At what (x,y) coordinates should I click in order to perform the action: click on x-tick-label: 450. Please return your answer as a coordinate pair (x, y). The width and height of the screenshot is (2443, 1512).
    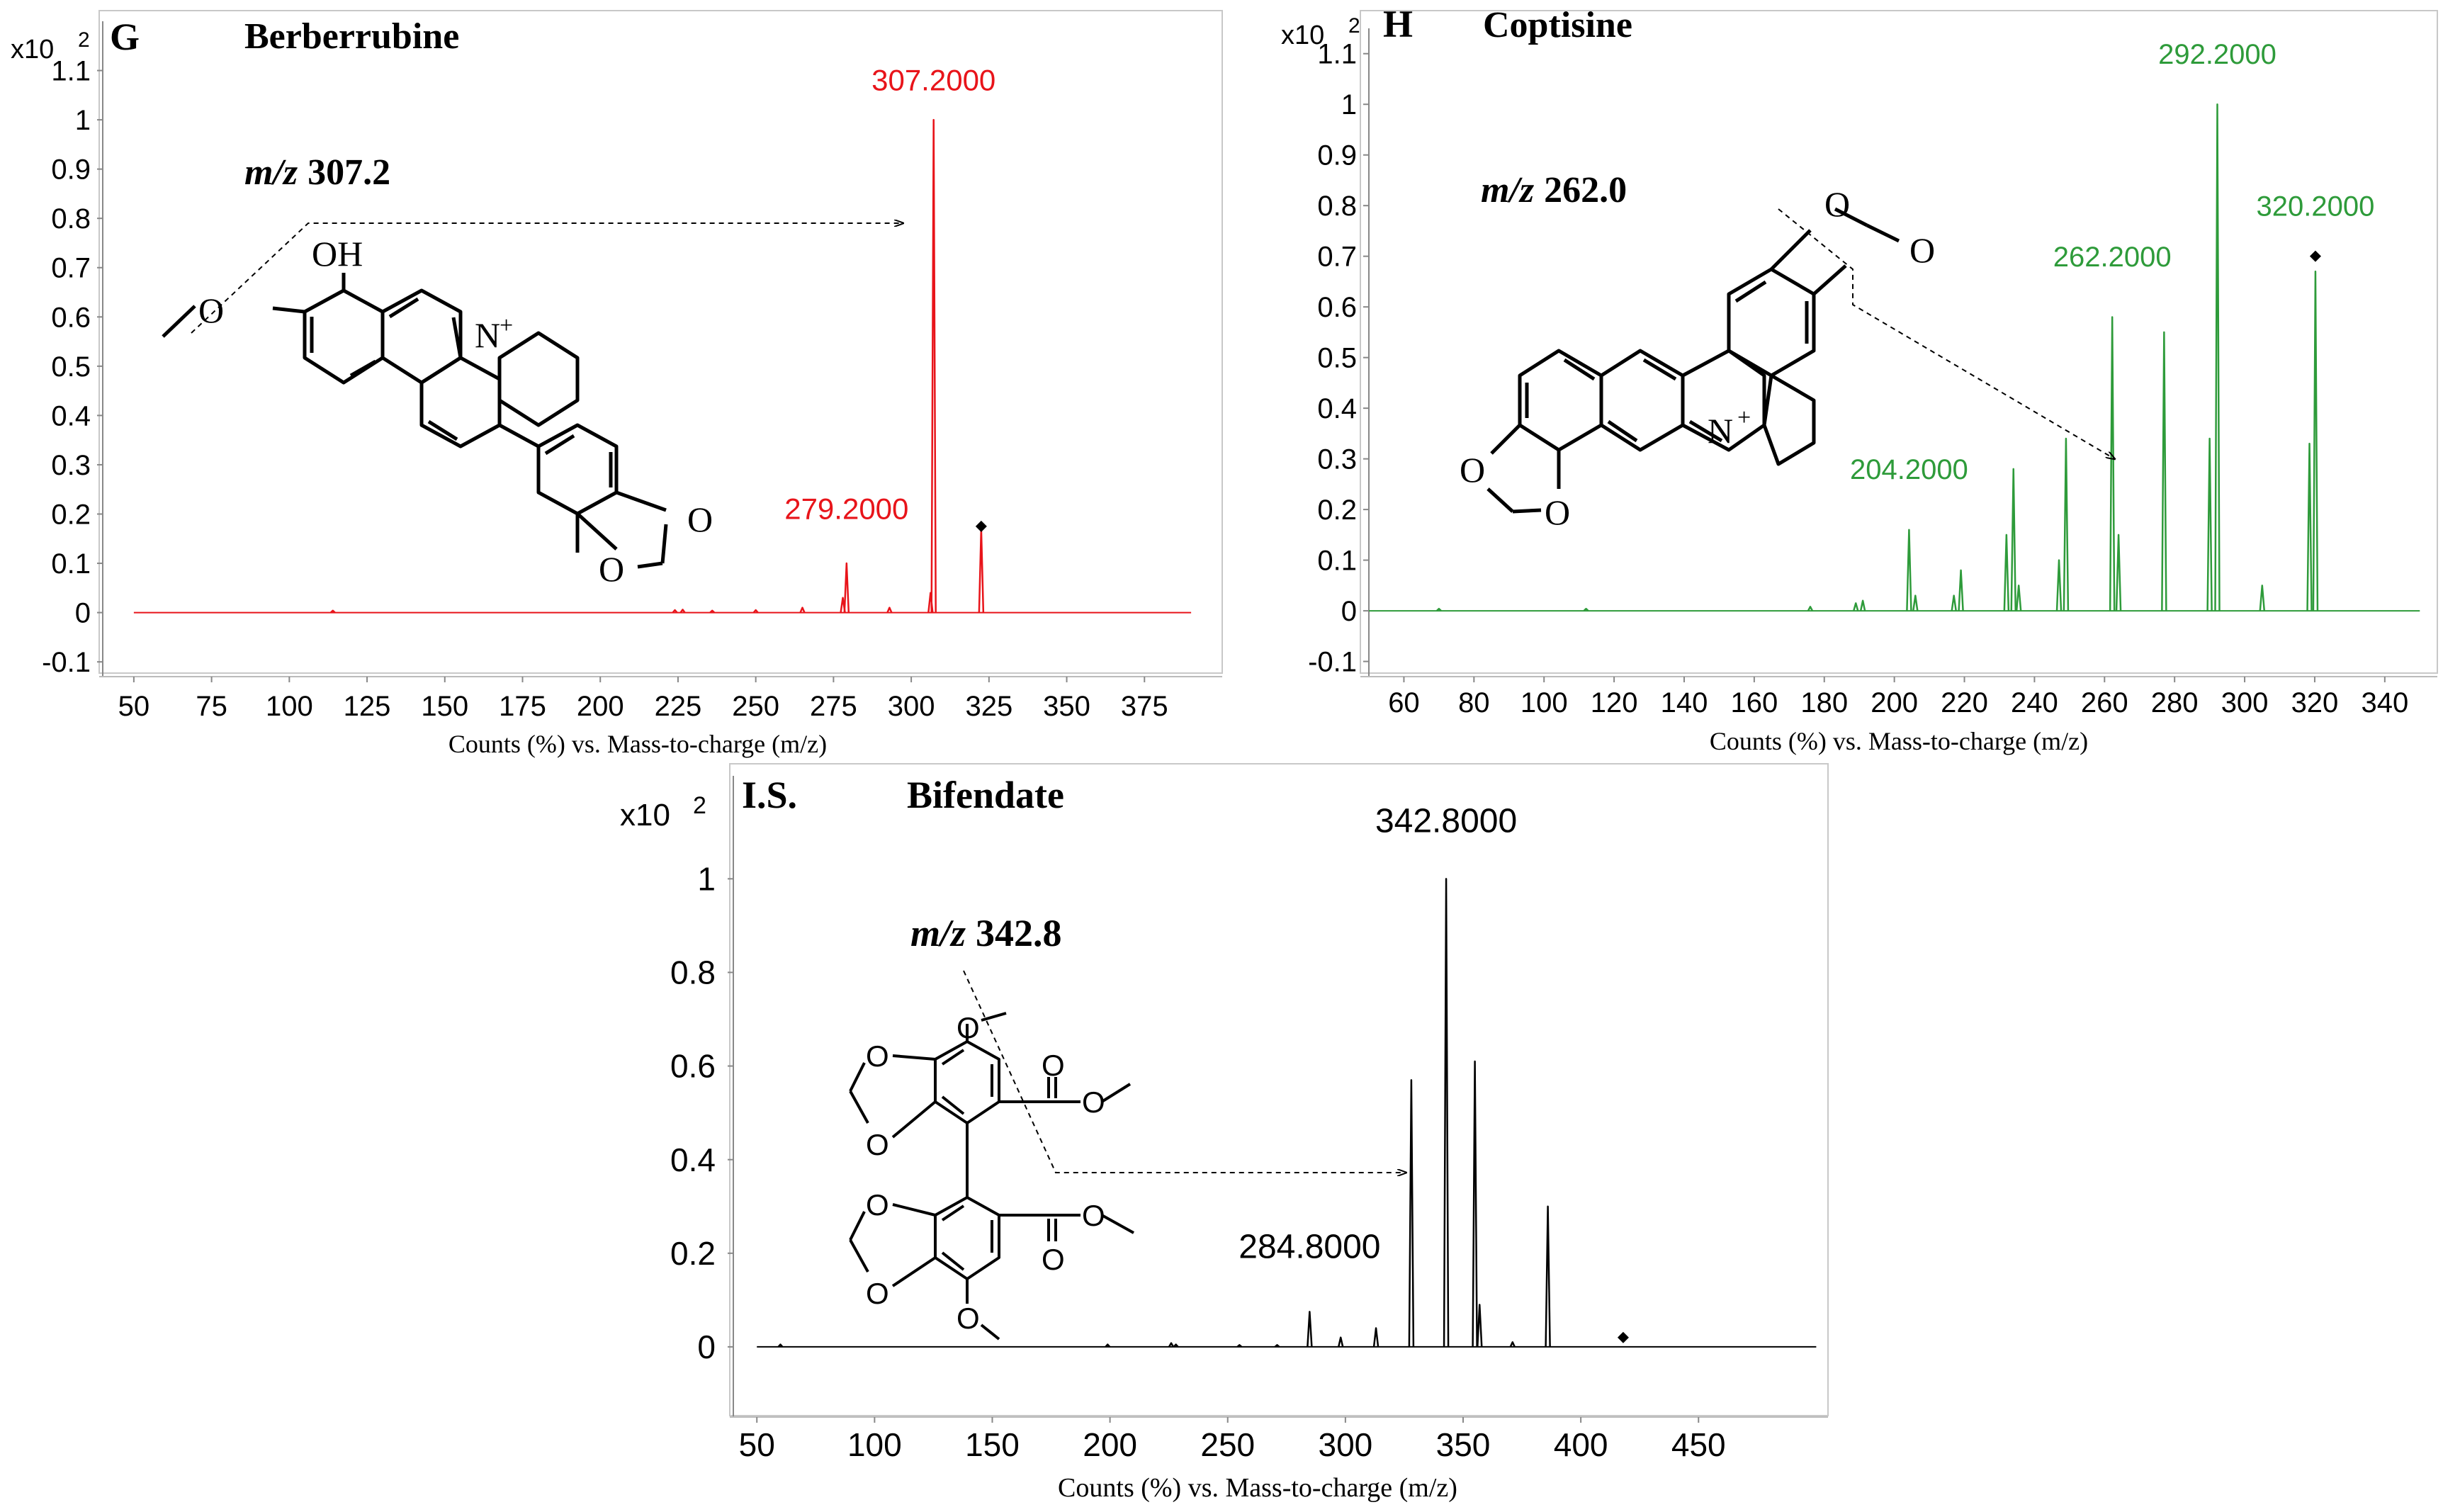
    Looking at the image, I should click on (1699, 1444).